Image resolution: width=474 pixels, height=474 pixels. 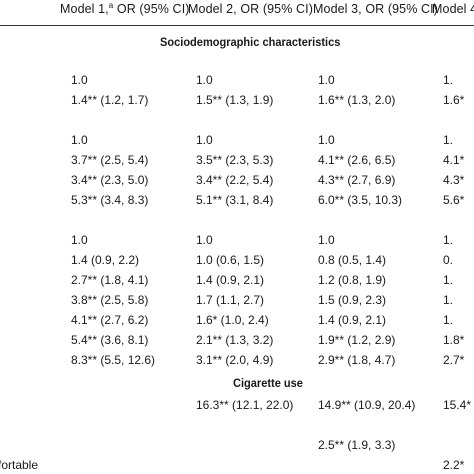 What do you see at coordinates (235, 160) in the screenshot?
I see `cell: 3.5** (2.3, 5.3)` at bounding box center [235, 160].